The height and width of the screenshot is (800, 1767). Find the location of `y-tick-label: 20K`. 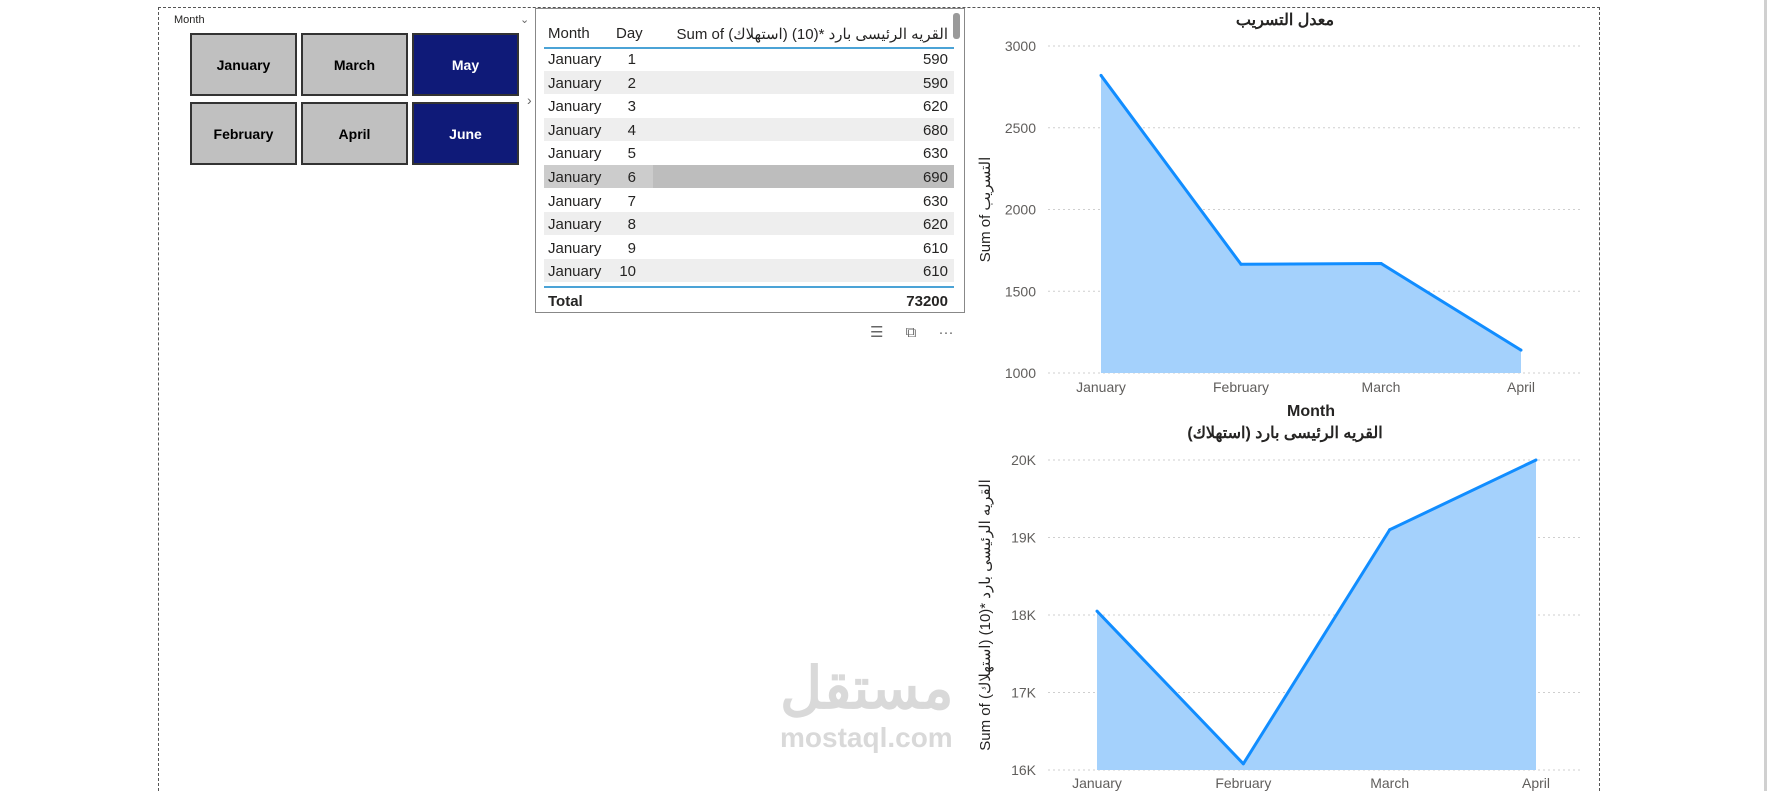

y-tick-label: 20K is located at coordinates (1024, 460).